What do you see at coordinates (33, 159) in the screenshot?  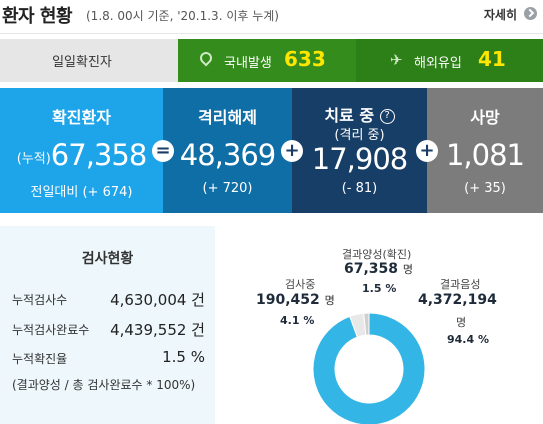 I see `confirmed-prefix: (누적)` at bounding box center [33, 159].